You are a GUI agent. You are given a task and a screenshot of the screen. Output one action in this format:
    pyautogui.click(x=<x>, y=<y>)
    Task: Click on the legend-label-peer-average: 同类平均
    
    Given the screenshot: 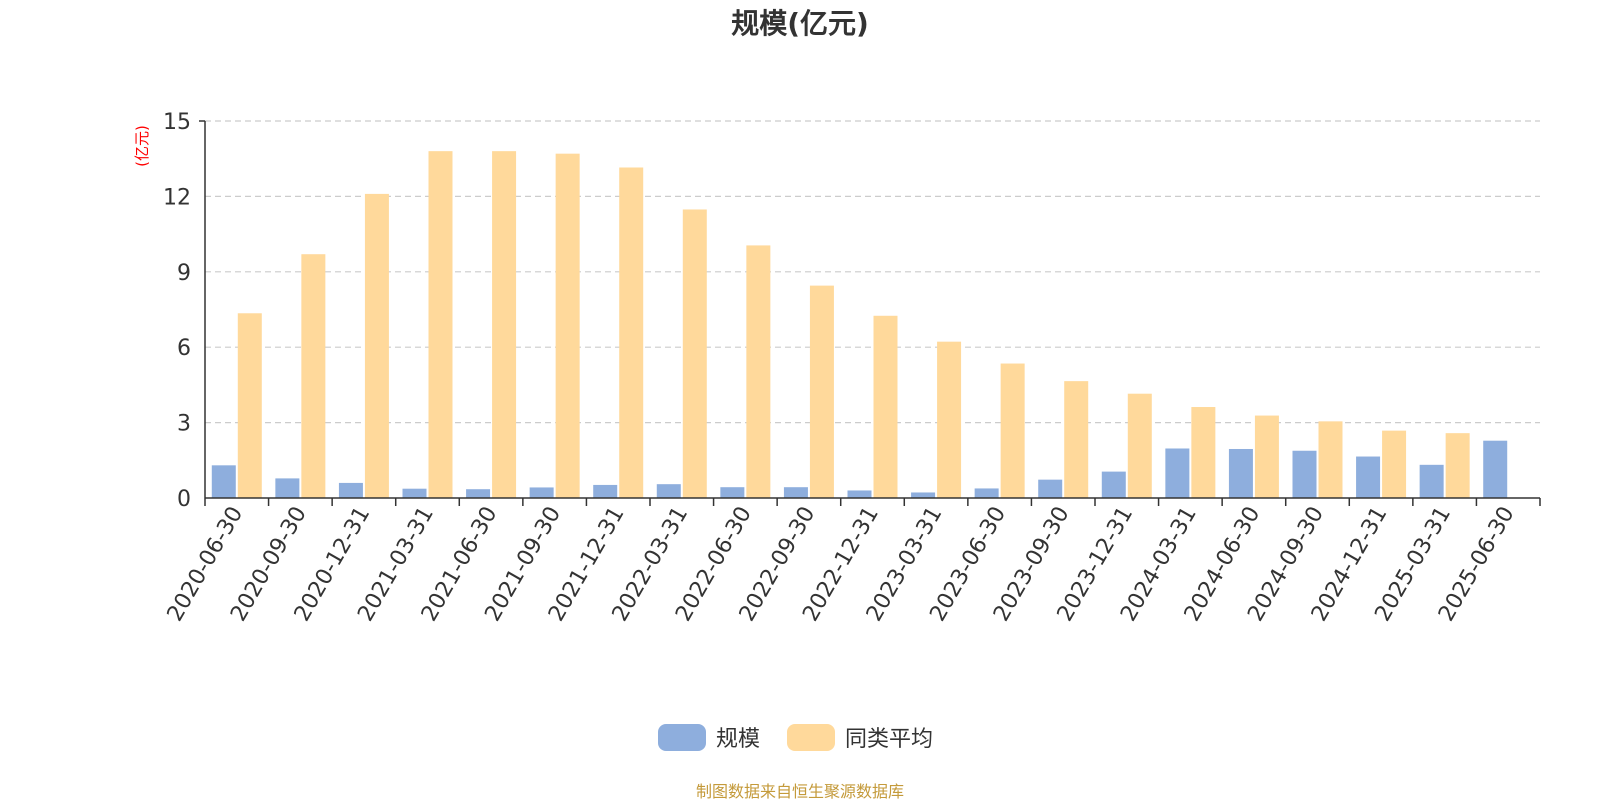 What is the action you would take?
    pyautogui.click(x=889, y=739)
    